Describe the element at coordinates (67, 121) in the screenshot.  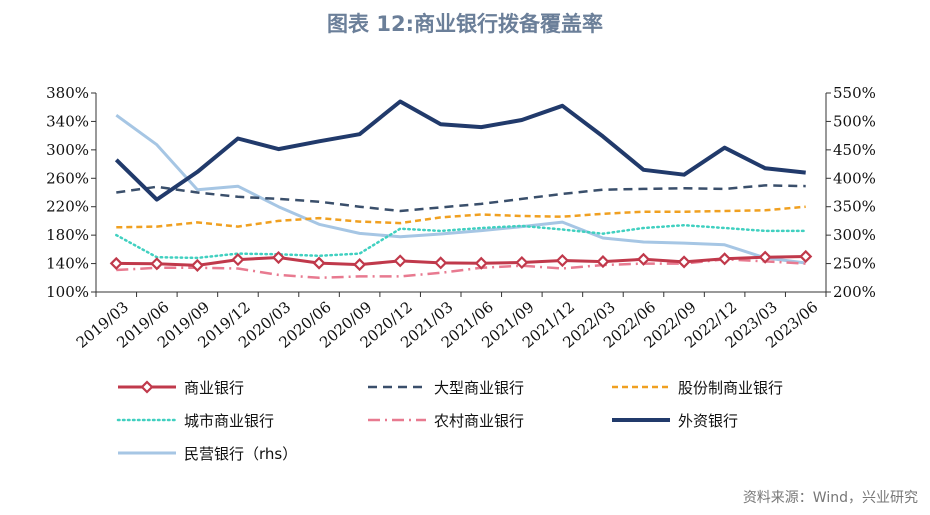
I see `left-tick-label: 340%` at that location.